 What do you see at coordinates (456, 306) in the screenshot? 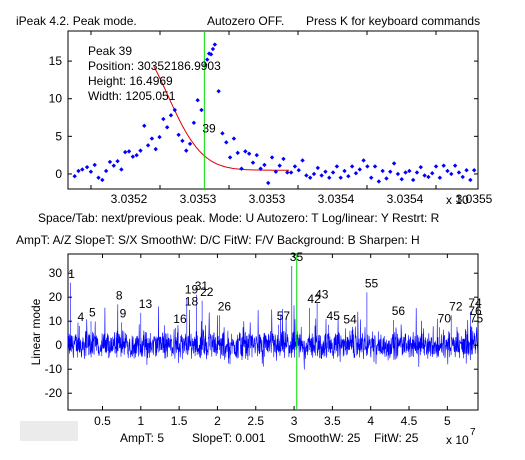
I see `peak-label: 72` at bounding box center [456, 306].